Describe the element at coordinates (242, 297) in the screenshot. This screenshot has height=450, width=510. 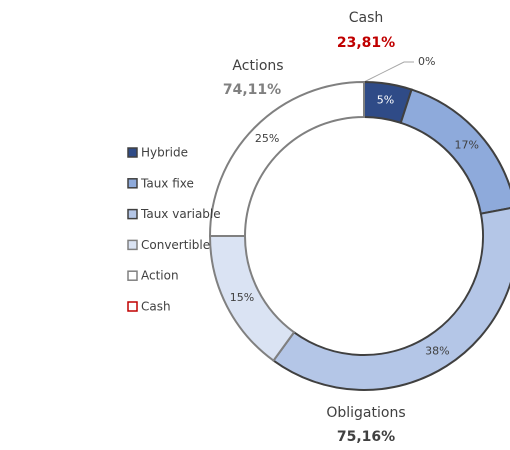
I see `data-label: 15%` at that location.